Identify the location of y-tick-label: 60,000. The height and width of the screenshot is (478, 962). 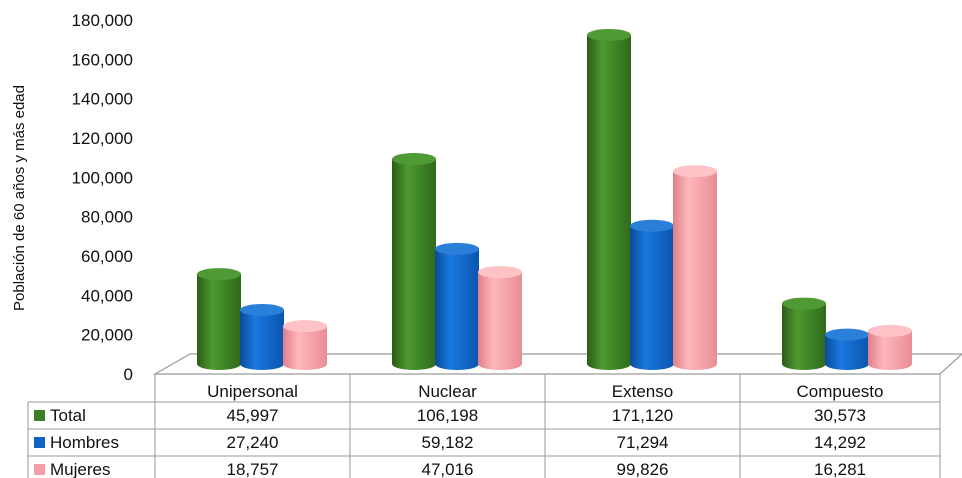
(107, 256).